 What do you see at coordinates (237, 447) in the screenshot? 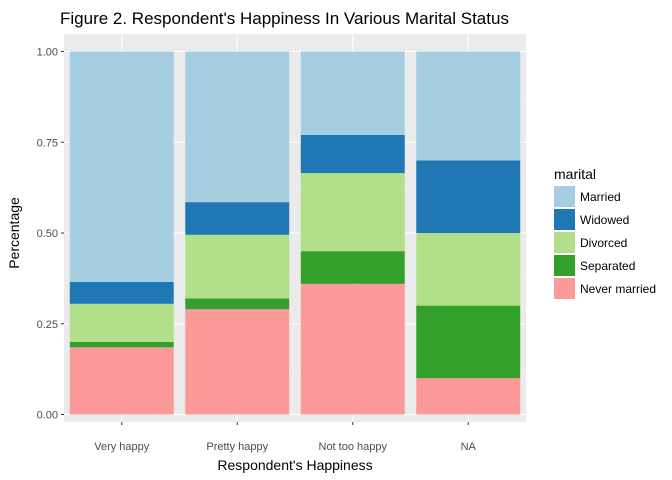
I see `x-tick-label: Pretty happy` at bounding box center [237, 447].